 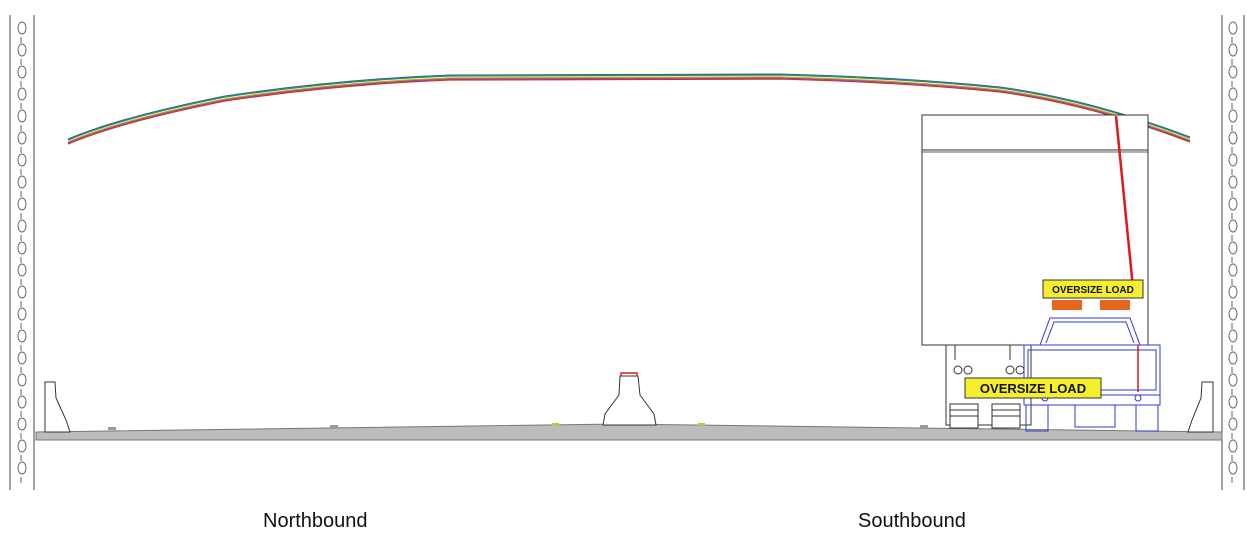 I want to click on top-sign-text: OVERSIZE LOAD, so click(x=1093, y=290).